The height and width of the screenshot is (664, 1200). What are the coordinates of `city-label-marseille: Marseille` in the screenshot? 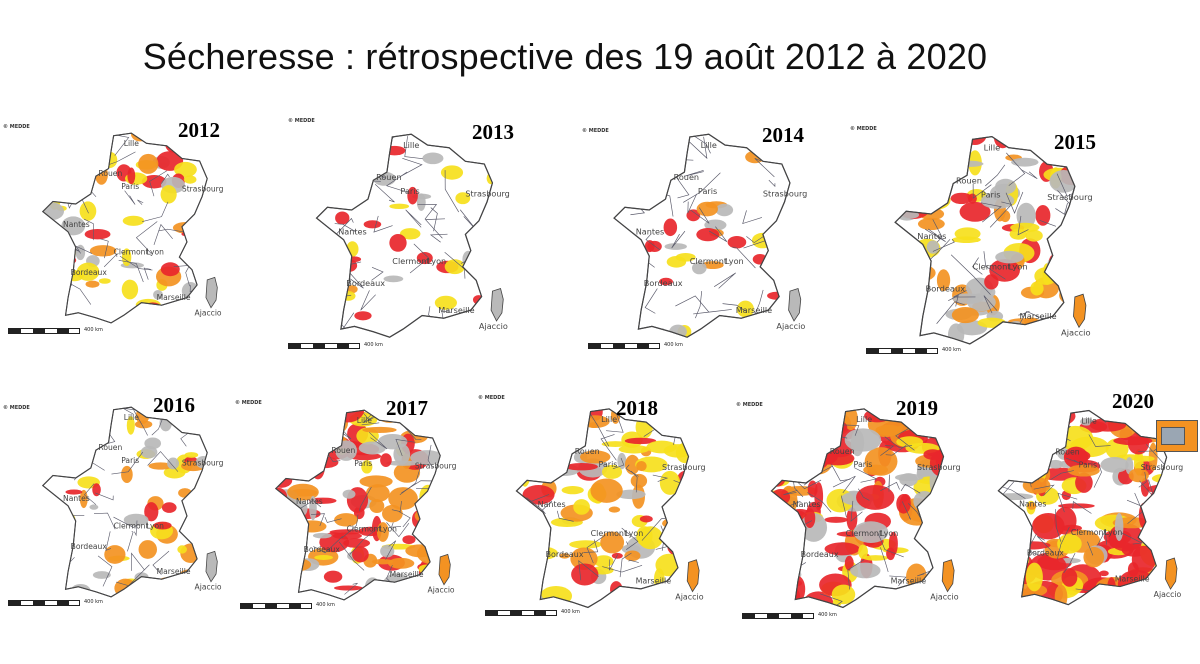 It's located at (174, 297).